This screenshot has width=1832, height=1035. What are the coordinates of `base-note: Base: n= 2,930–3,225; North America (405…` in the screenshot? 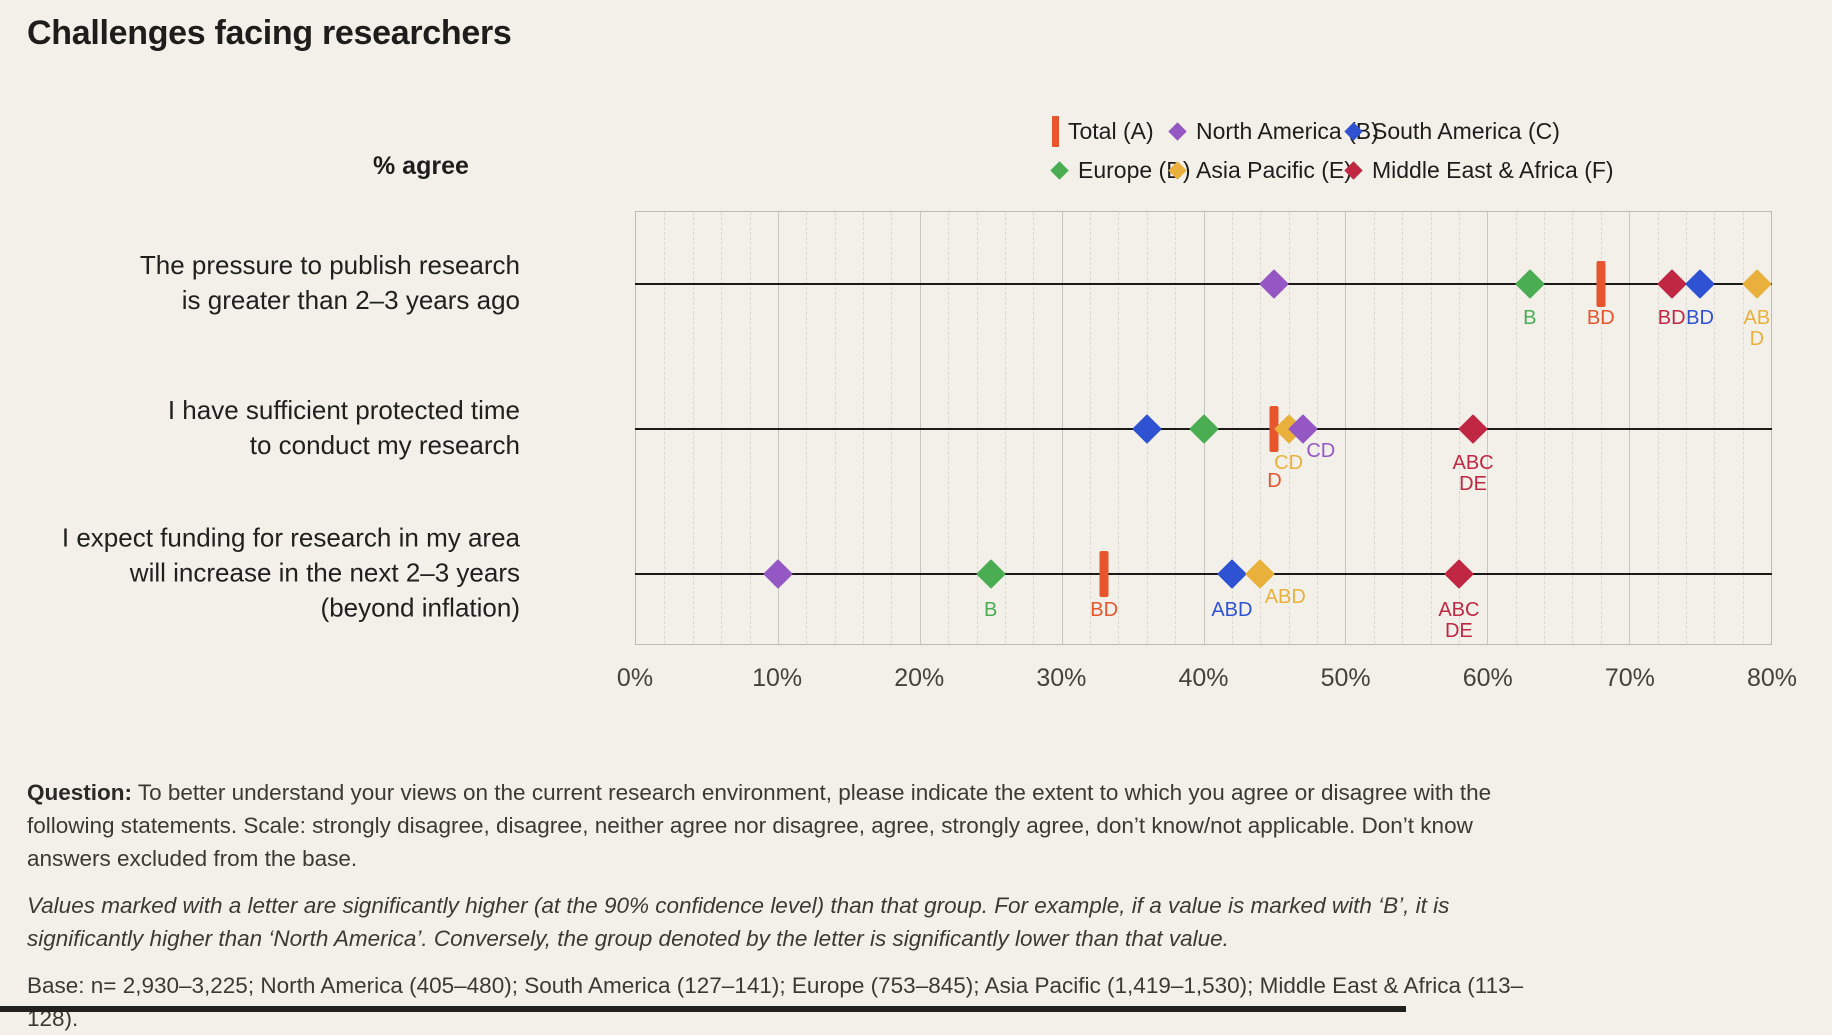 It's located at (775, 1002).